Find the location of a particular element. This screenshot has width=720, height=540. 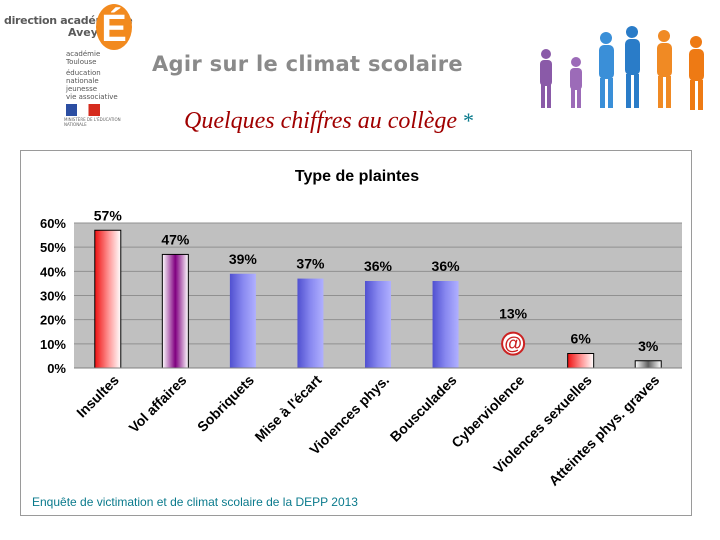

y-tick-label: 20% is located at coordinates (53, 320).